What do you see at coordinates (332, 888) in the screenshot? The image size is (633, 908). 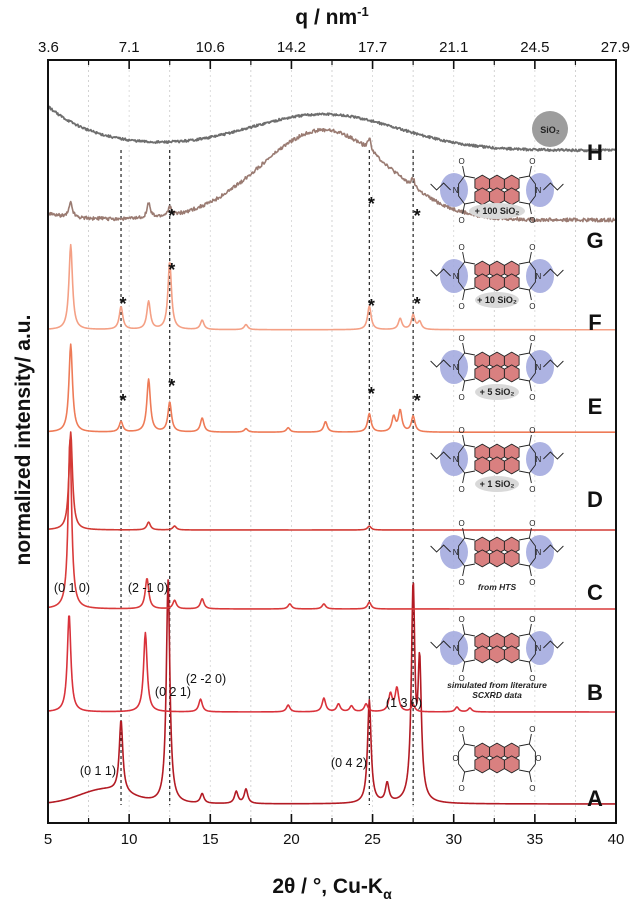 I see `bottom-x-axis-title: 2θ / °, Cu-Kα` at bounding box center [332, 888].